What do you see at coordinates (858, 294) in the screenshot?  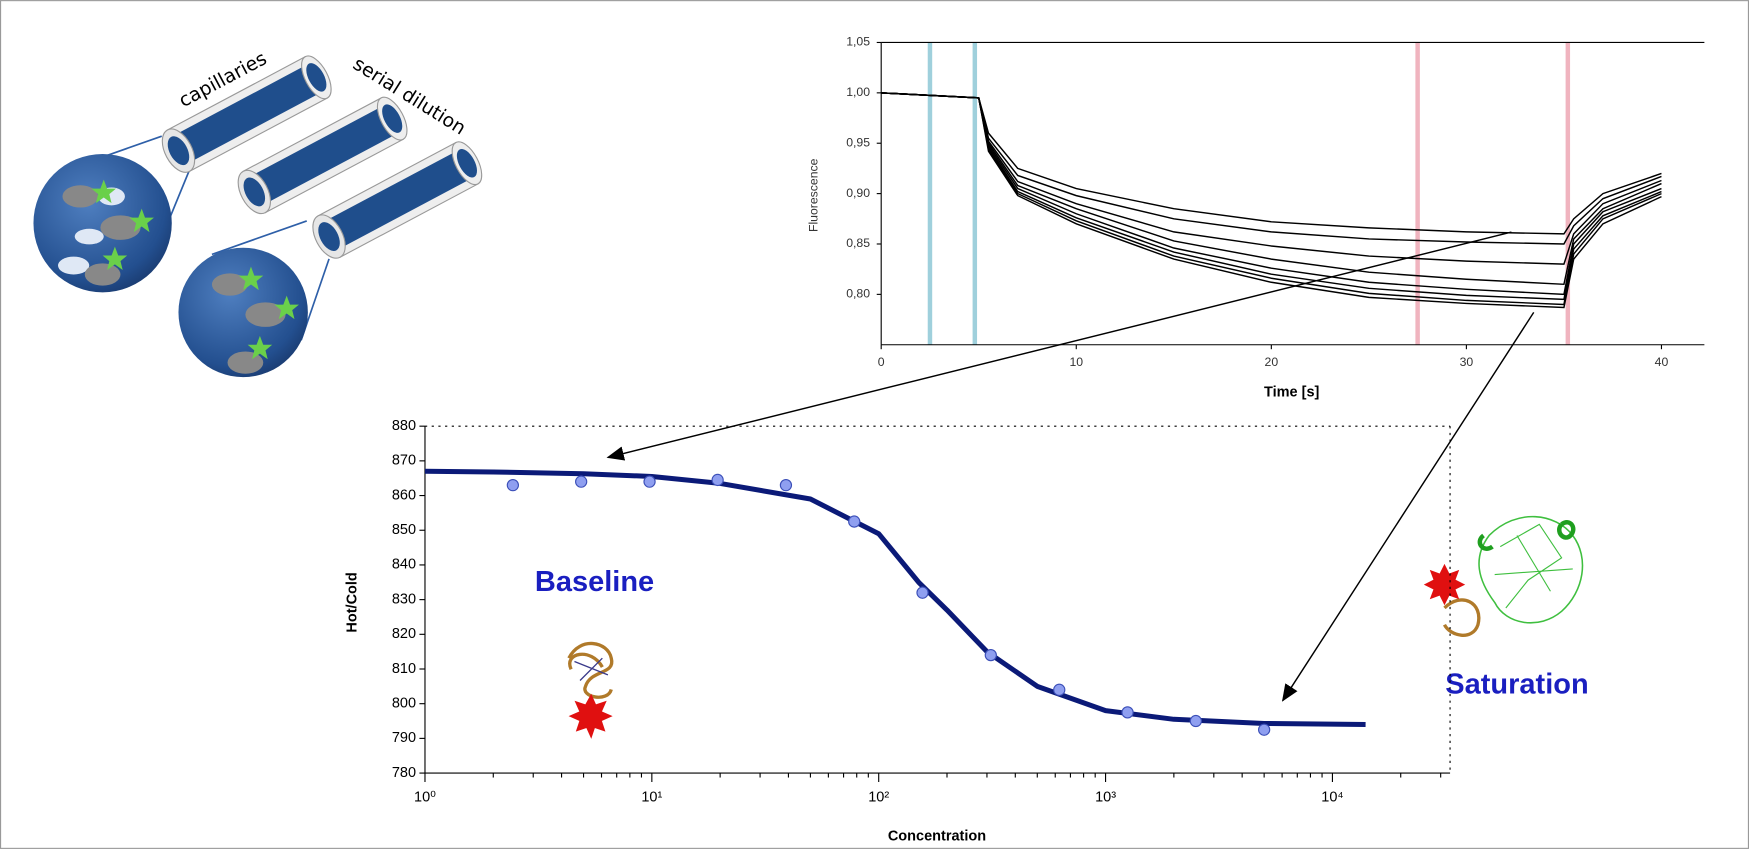 I see `y-tick-label: 0,80` at bounding box center [858, 294].